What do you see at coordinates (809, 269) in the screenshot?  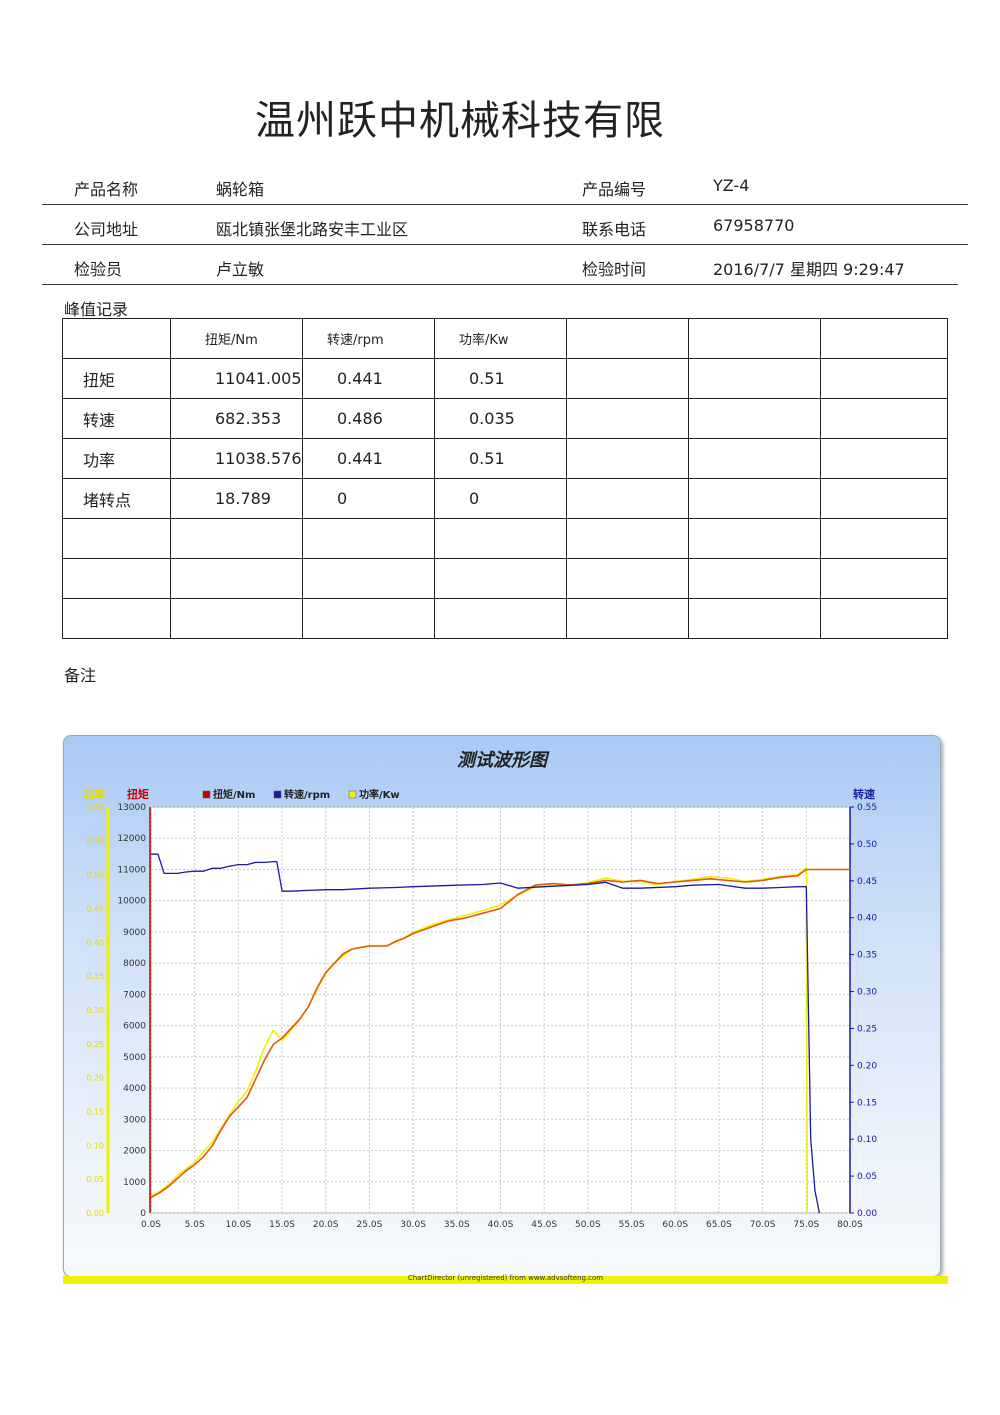 I see `inspection-time-value: 2016/7/7 星期四 9:29:47` at bounding box center [809, 269].